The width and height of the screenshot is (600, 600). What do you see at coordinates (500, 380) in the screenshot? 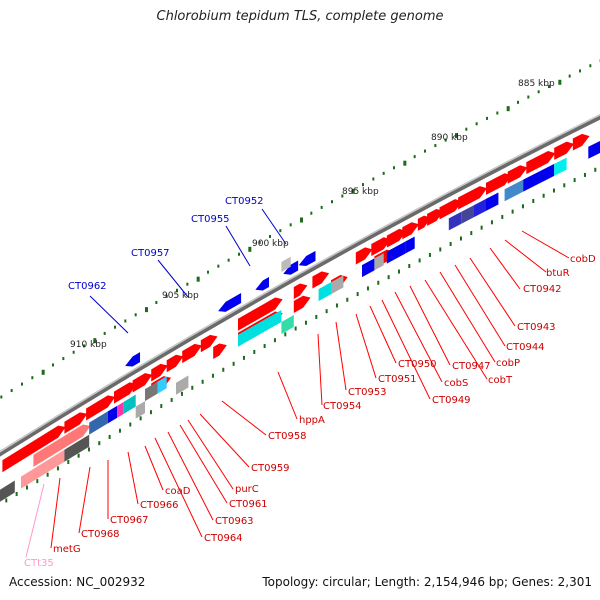
I see `gene-label-cobT: cobT` at bounding box center [500, 380].